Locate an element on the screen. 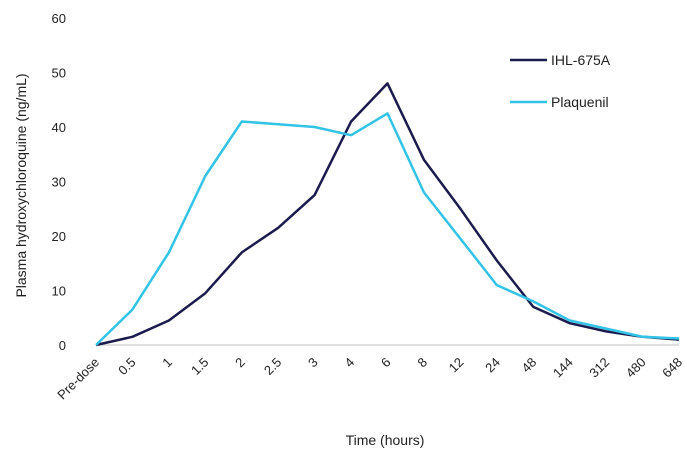  x-tick-label: 480 is located at coordinates (636, 368).